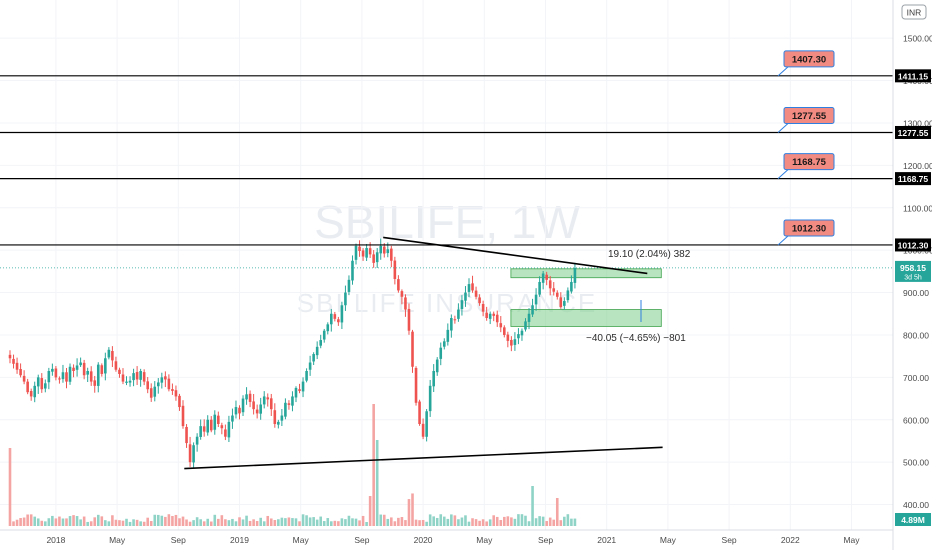 This screenshot has height=550, width=932. Describe the element at coordinates (914, 12) in the screenshot. I see `currency-badge: INR` at that location.